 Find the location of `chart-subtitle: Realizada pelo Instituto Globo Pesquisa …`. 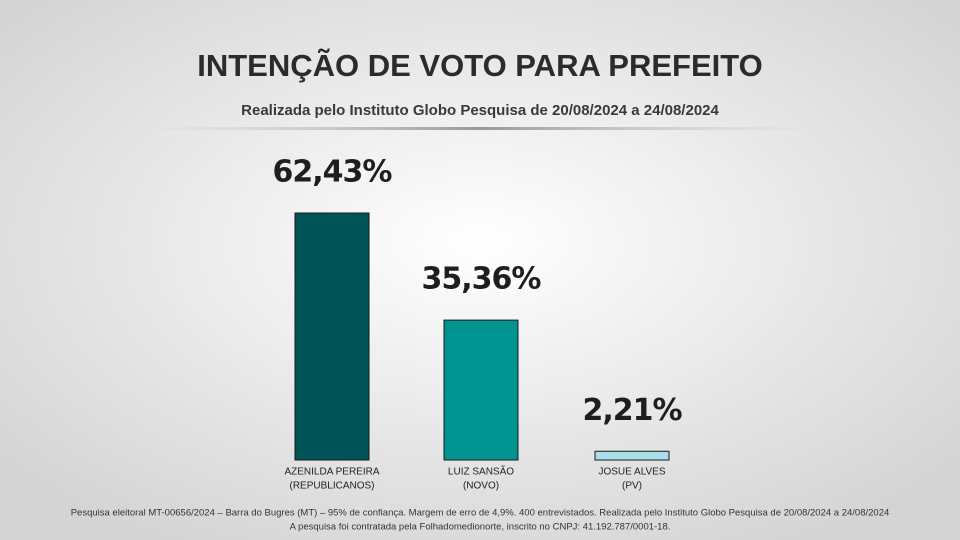

chart-subtitle: Realizada pelo Instituto Globo Pesquisa … is located at coordinates (480, 110).